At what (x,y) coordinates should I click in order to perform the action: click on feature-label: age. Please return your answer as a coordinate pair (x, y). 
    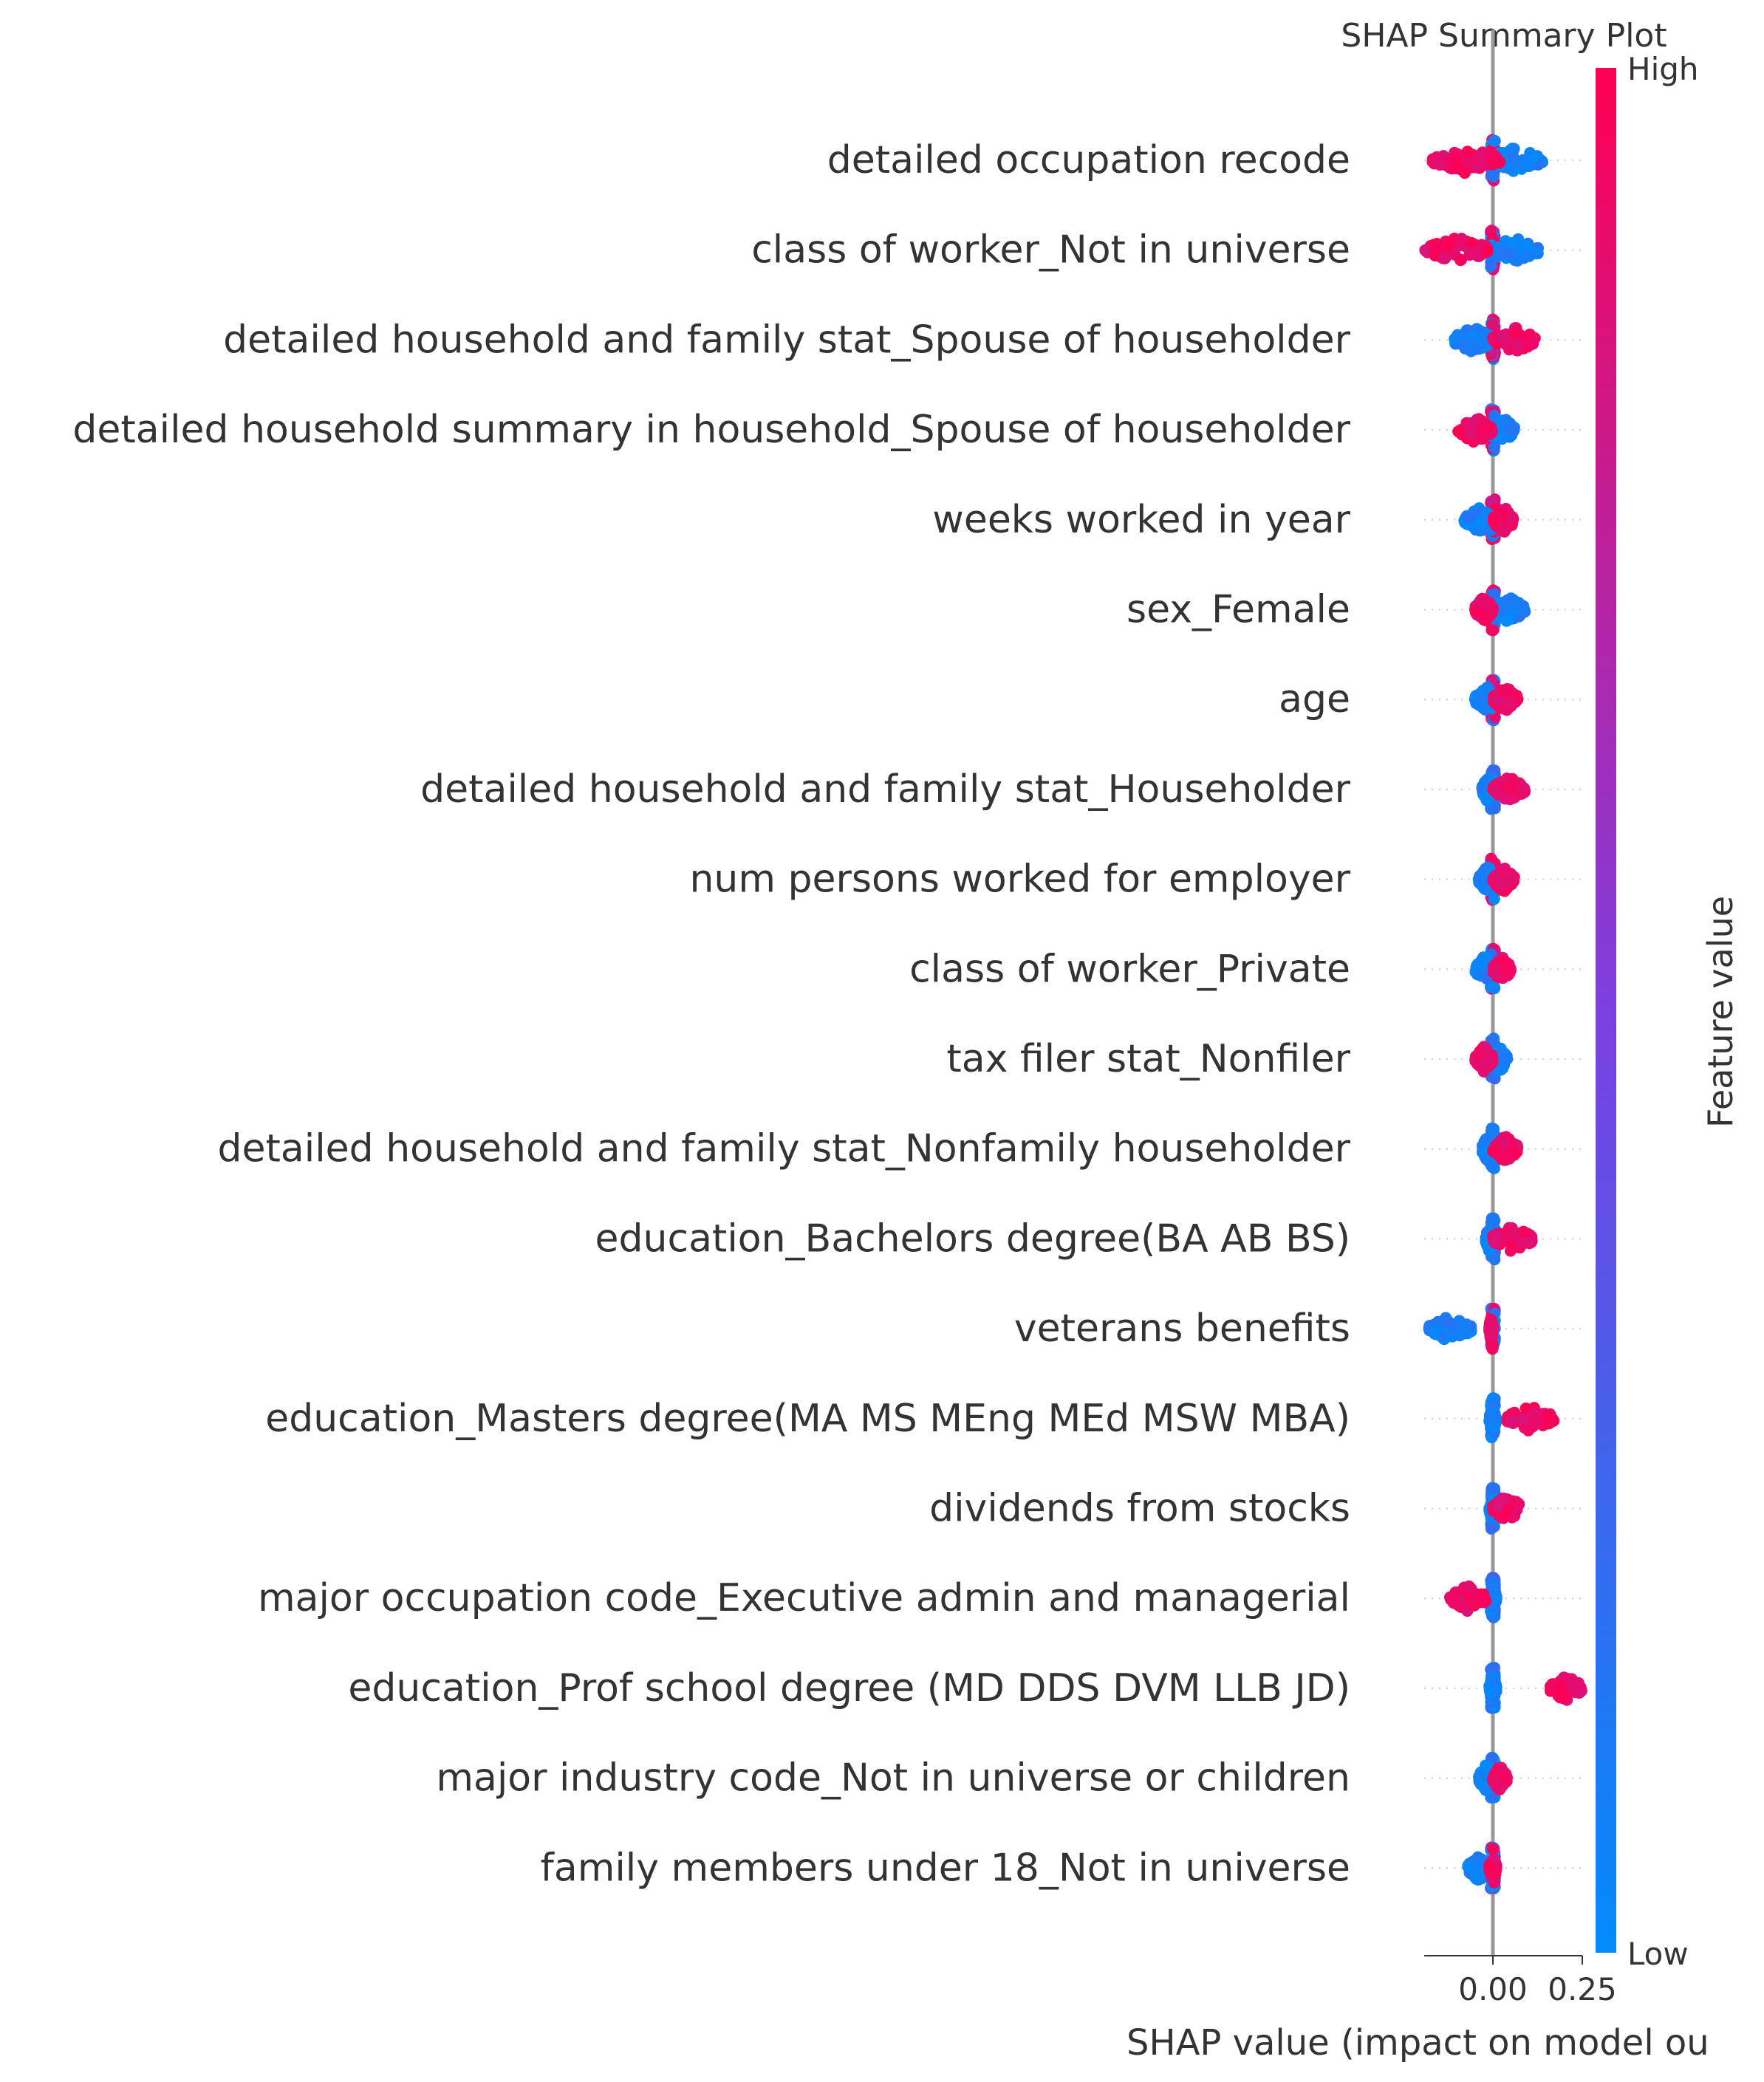
    Looking at the image, I should click on (1314, 699).